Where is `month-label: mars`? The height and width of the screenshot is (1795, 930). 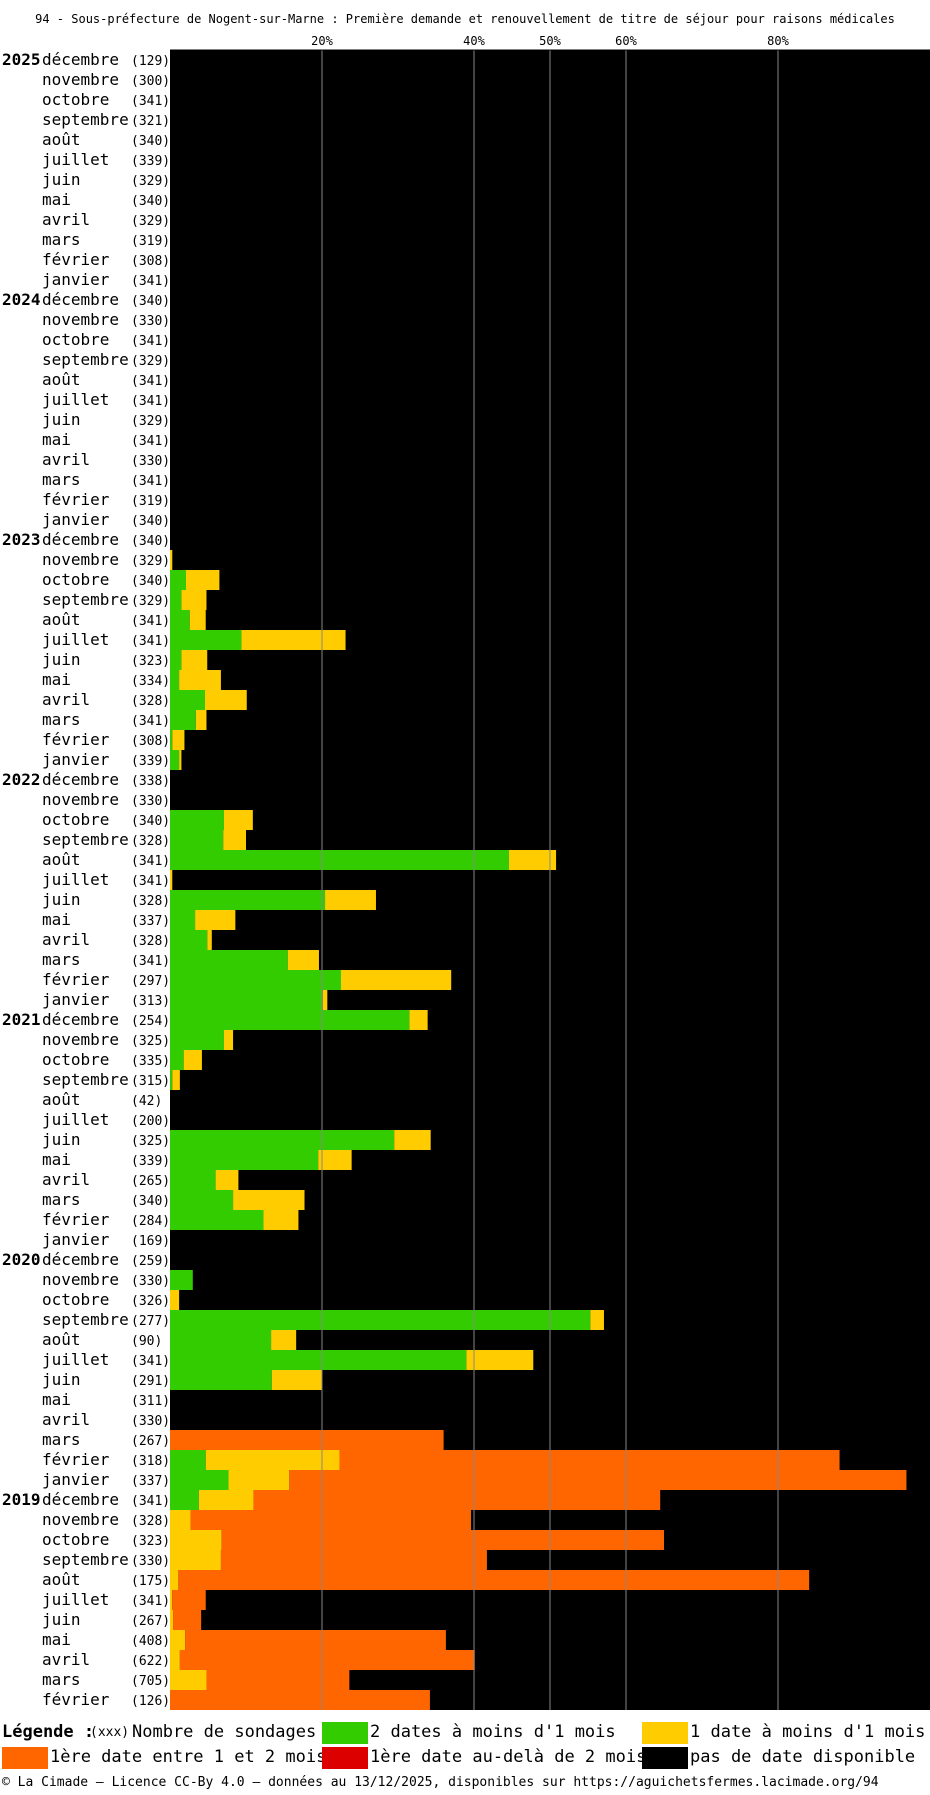 month-label: mars is located at coordinates (61, 1199).